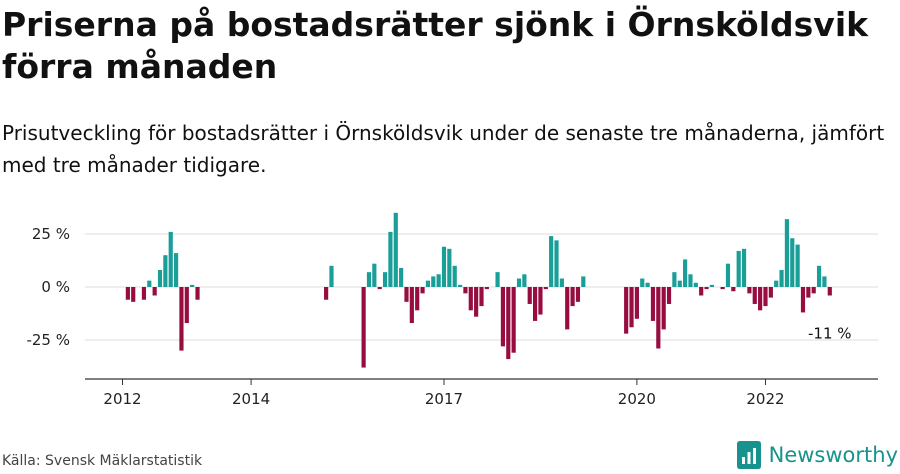  Describe the element at coordinates (55, 287) in the screenshot. I see `y-tick-label: 0 %` at that location.